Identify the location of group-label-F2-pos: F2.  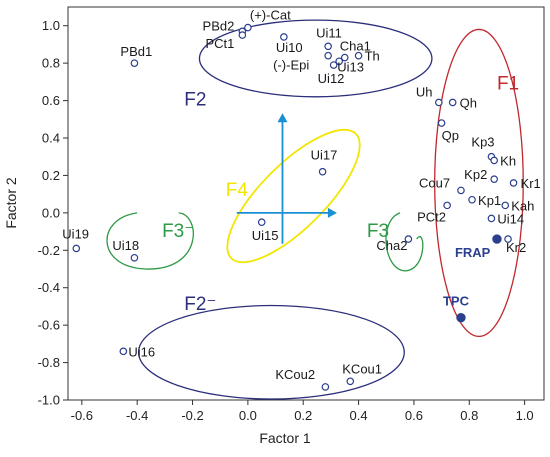
(195, 99).